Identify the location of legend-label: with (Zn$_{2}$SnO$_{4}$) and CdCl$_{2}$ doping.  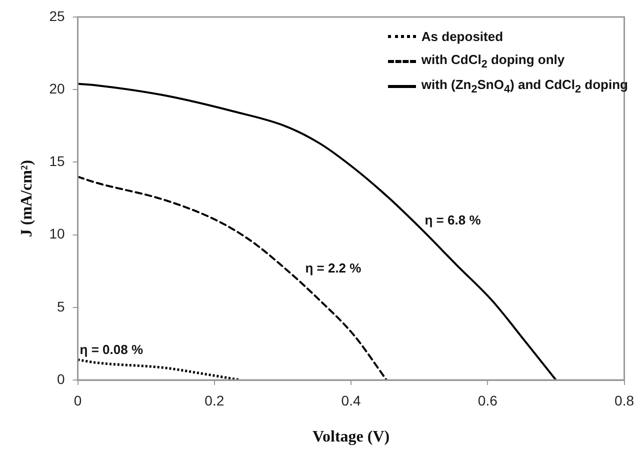
(524, 86).